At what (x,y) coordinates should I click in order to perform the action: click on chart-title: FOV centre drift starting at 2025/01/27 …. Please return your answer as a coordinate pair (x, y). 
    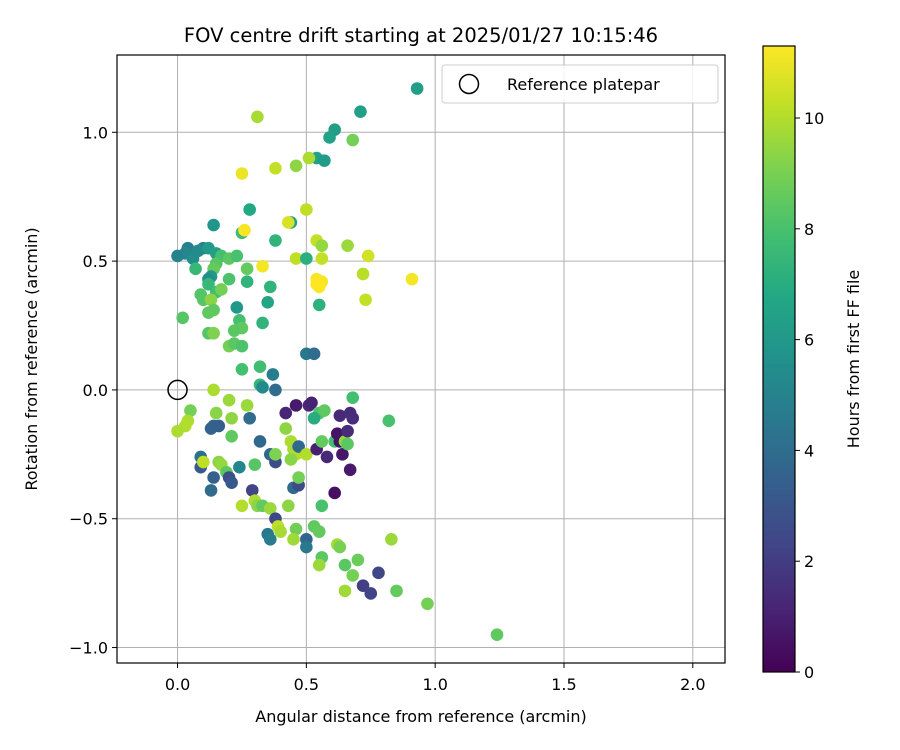
    Looking at the image, I should click on (421, 35).